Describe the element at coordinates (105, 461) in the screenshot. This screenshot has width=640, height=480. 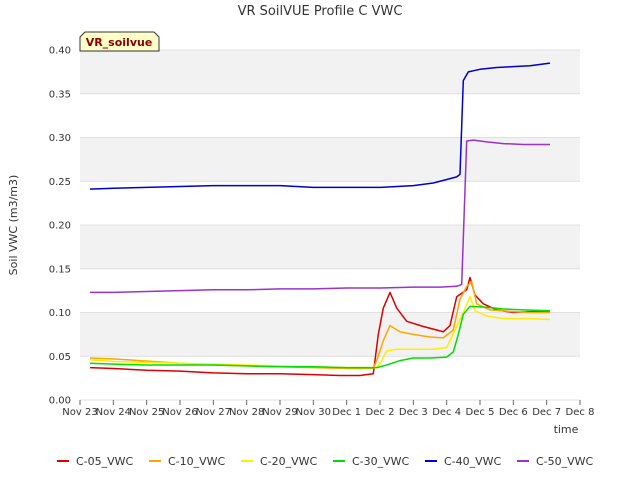
I see `legend-label: C-05_VWC` at that location.